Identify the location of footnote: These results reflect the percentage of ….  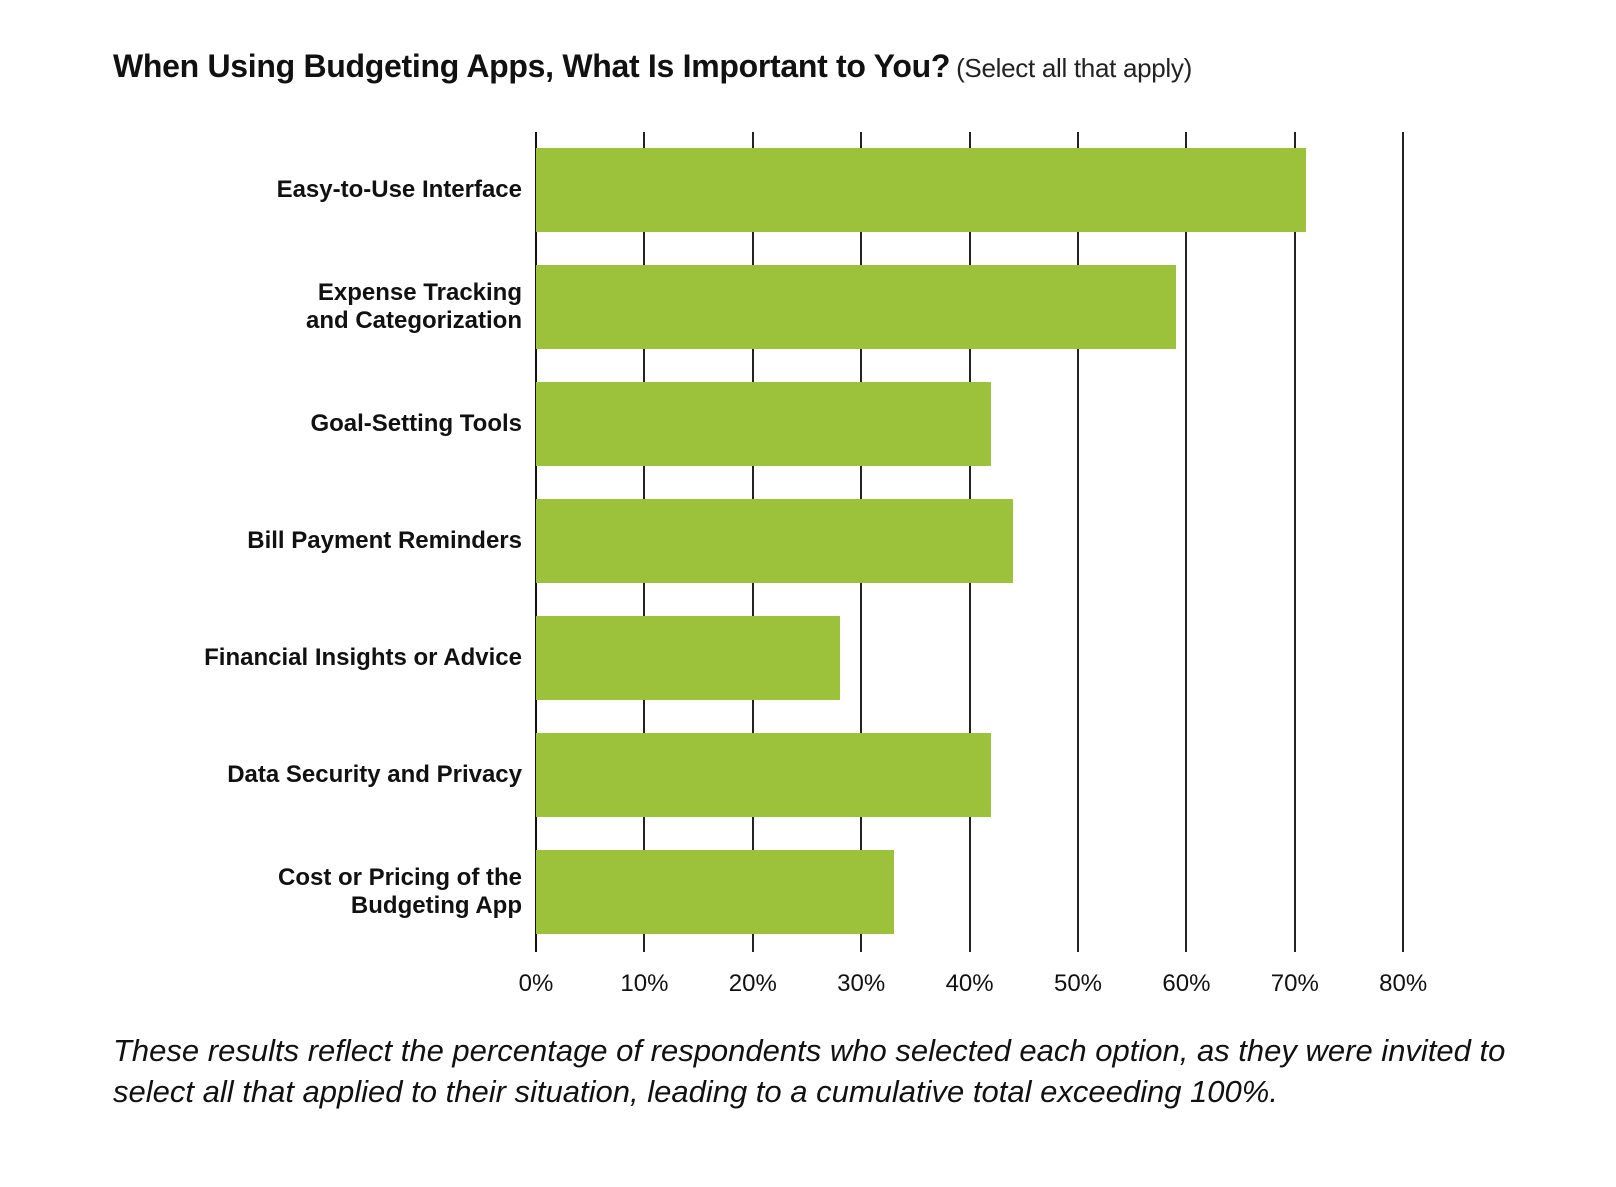
(809, 1071).